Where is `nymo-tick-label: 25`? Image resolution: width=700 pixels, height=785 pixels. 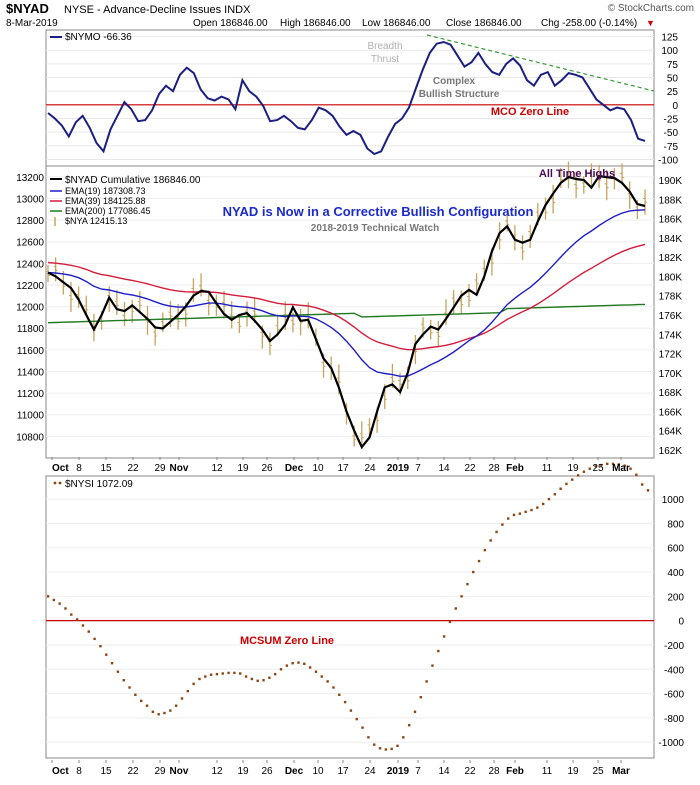
nymo-tick-label: 25 is located at coordinates (673, 92).